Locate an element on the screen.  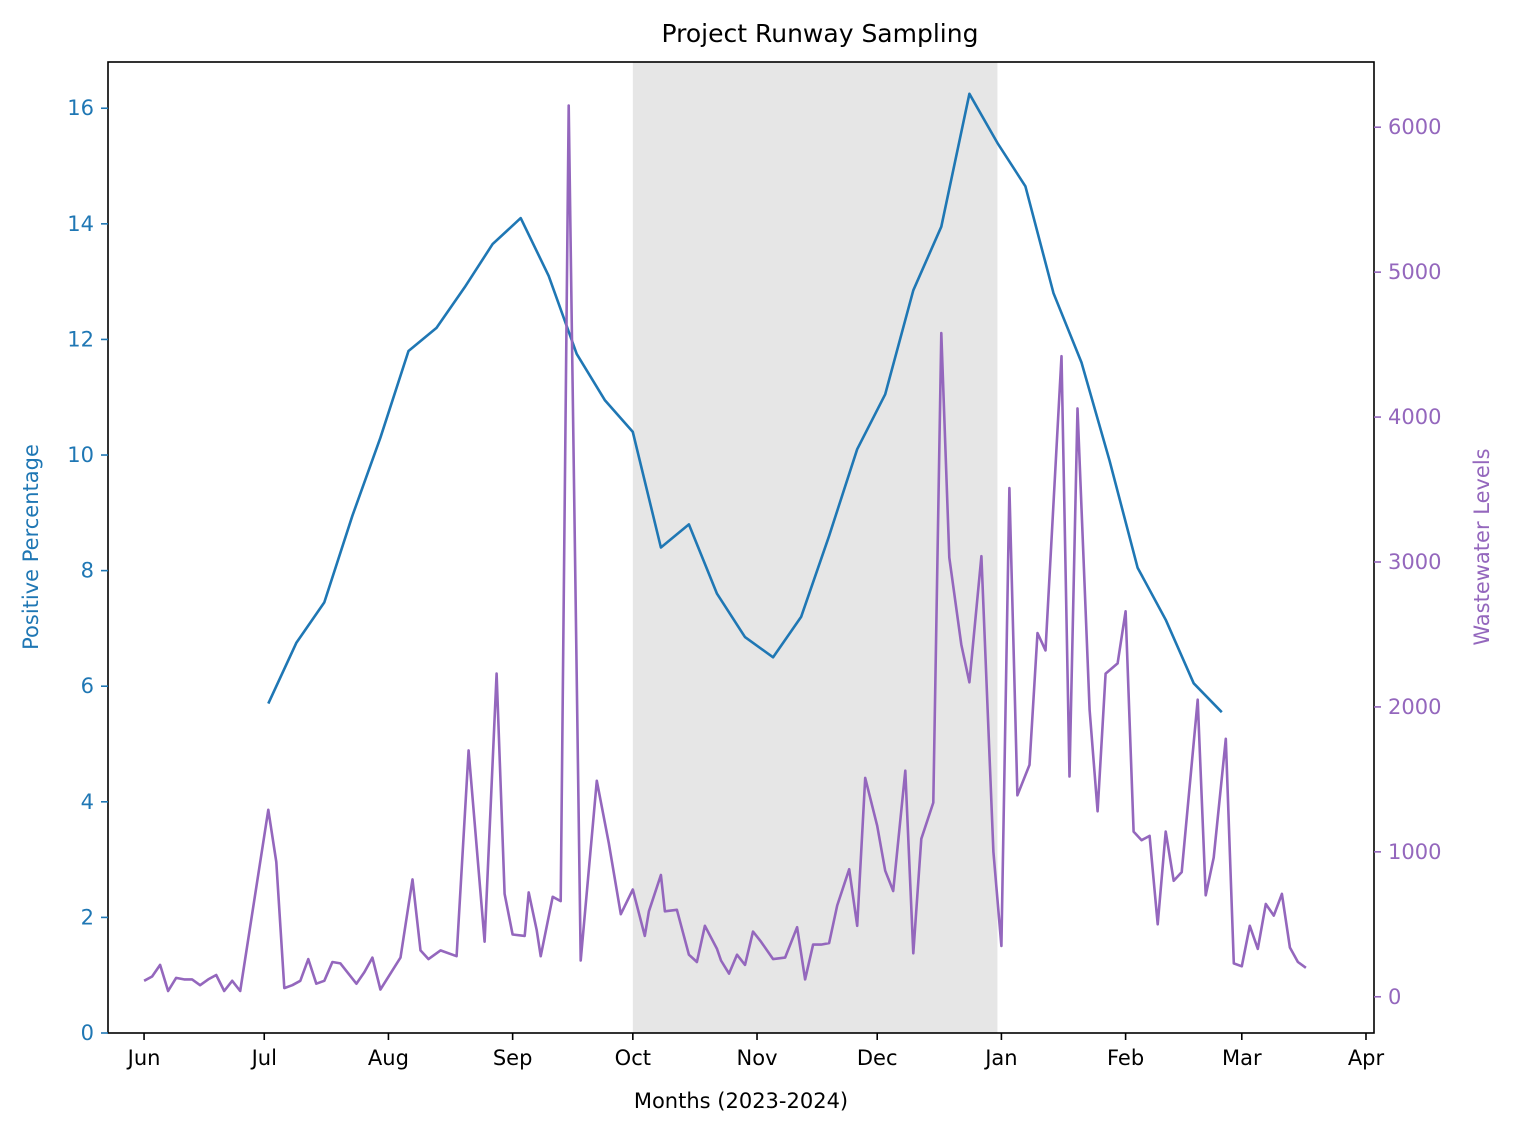
x-tick-label: Nov is located at coordinates (757, 1058).